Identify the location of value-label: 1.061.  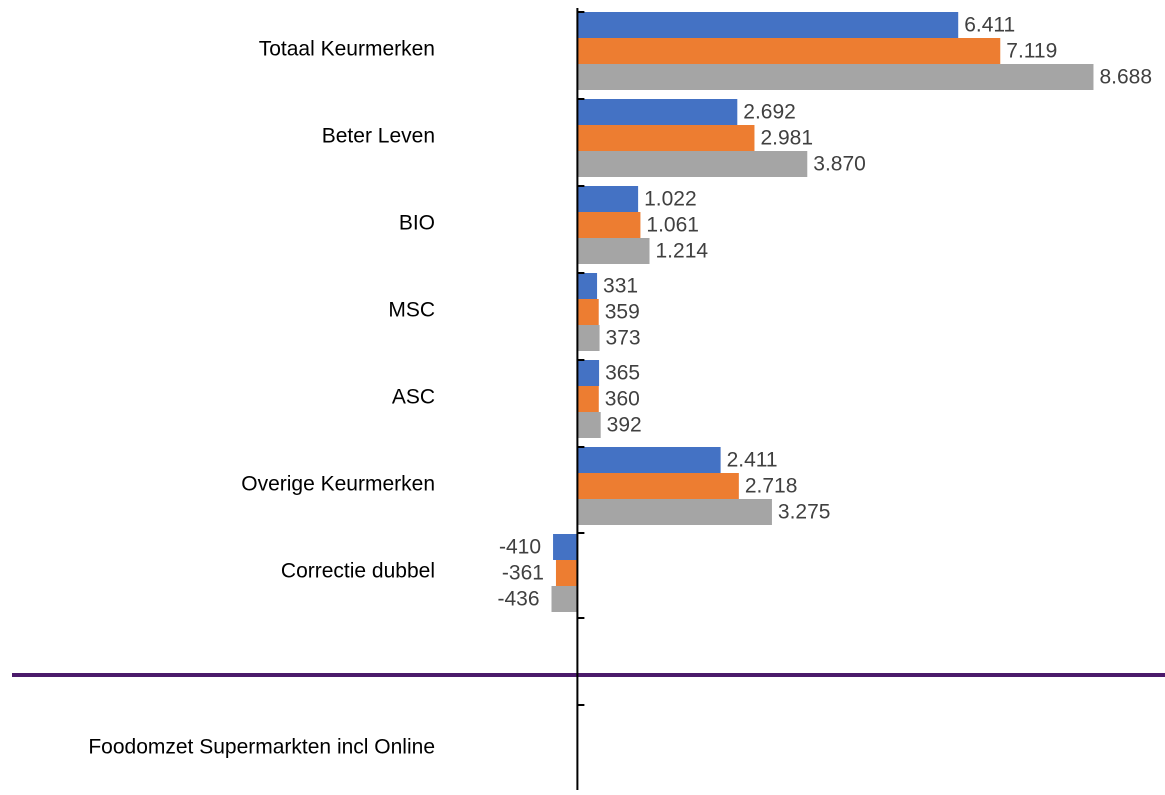
(672, 225).